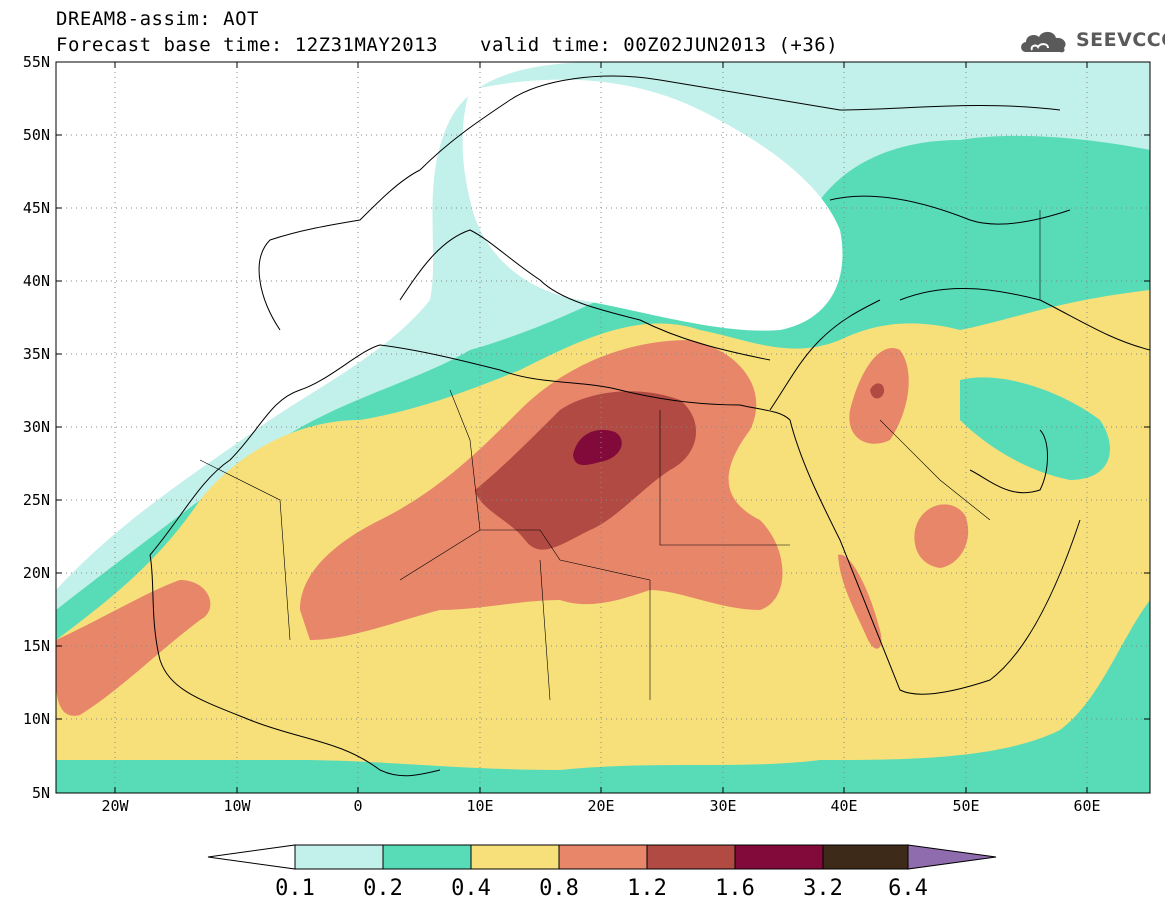 Image resolution: width=1165 pixels, height=905 pixels. Describe the element at coordinates (237, 806) in the screenshot. I see `lon-label: 10W` at that location.